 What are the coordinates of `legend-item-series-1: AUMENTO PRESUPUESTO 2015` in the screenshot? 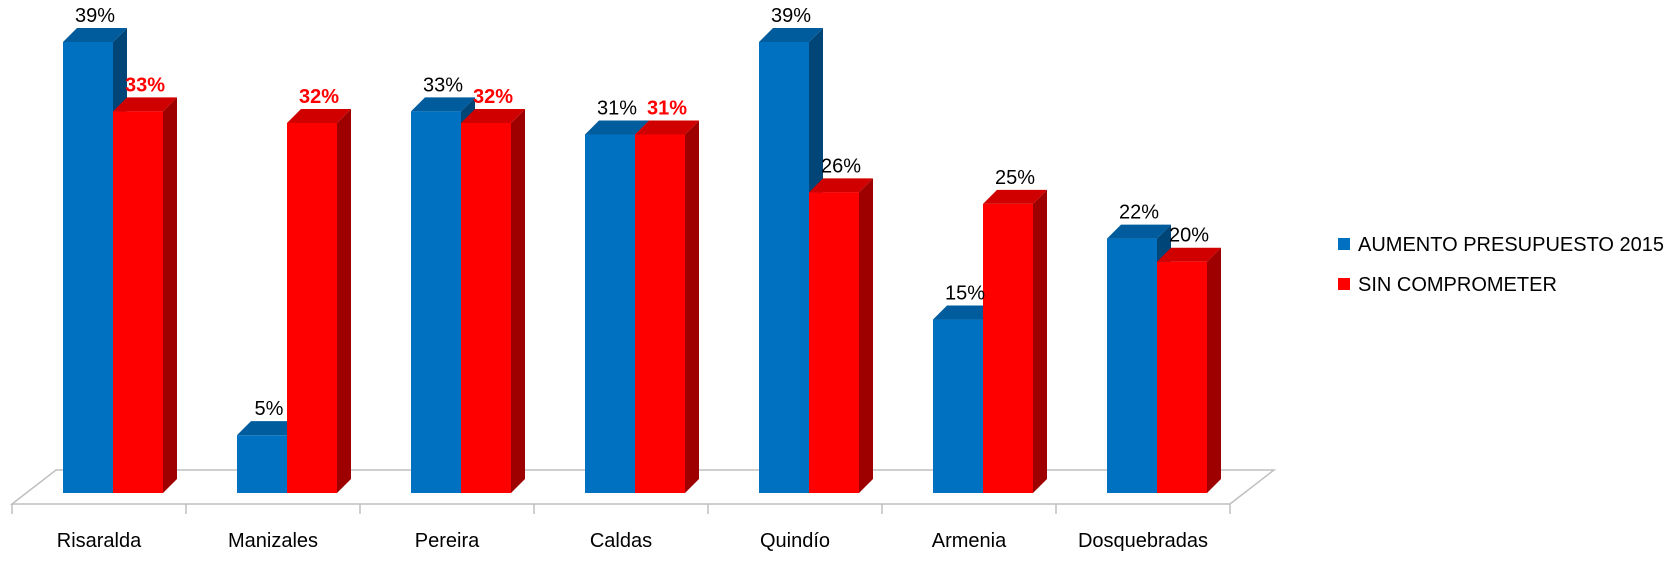 It's located at (1501, 245).